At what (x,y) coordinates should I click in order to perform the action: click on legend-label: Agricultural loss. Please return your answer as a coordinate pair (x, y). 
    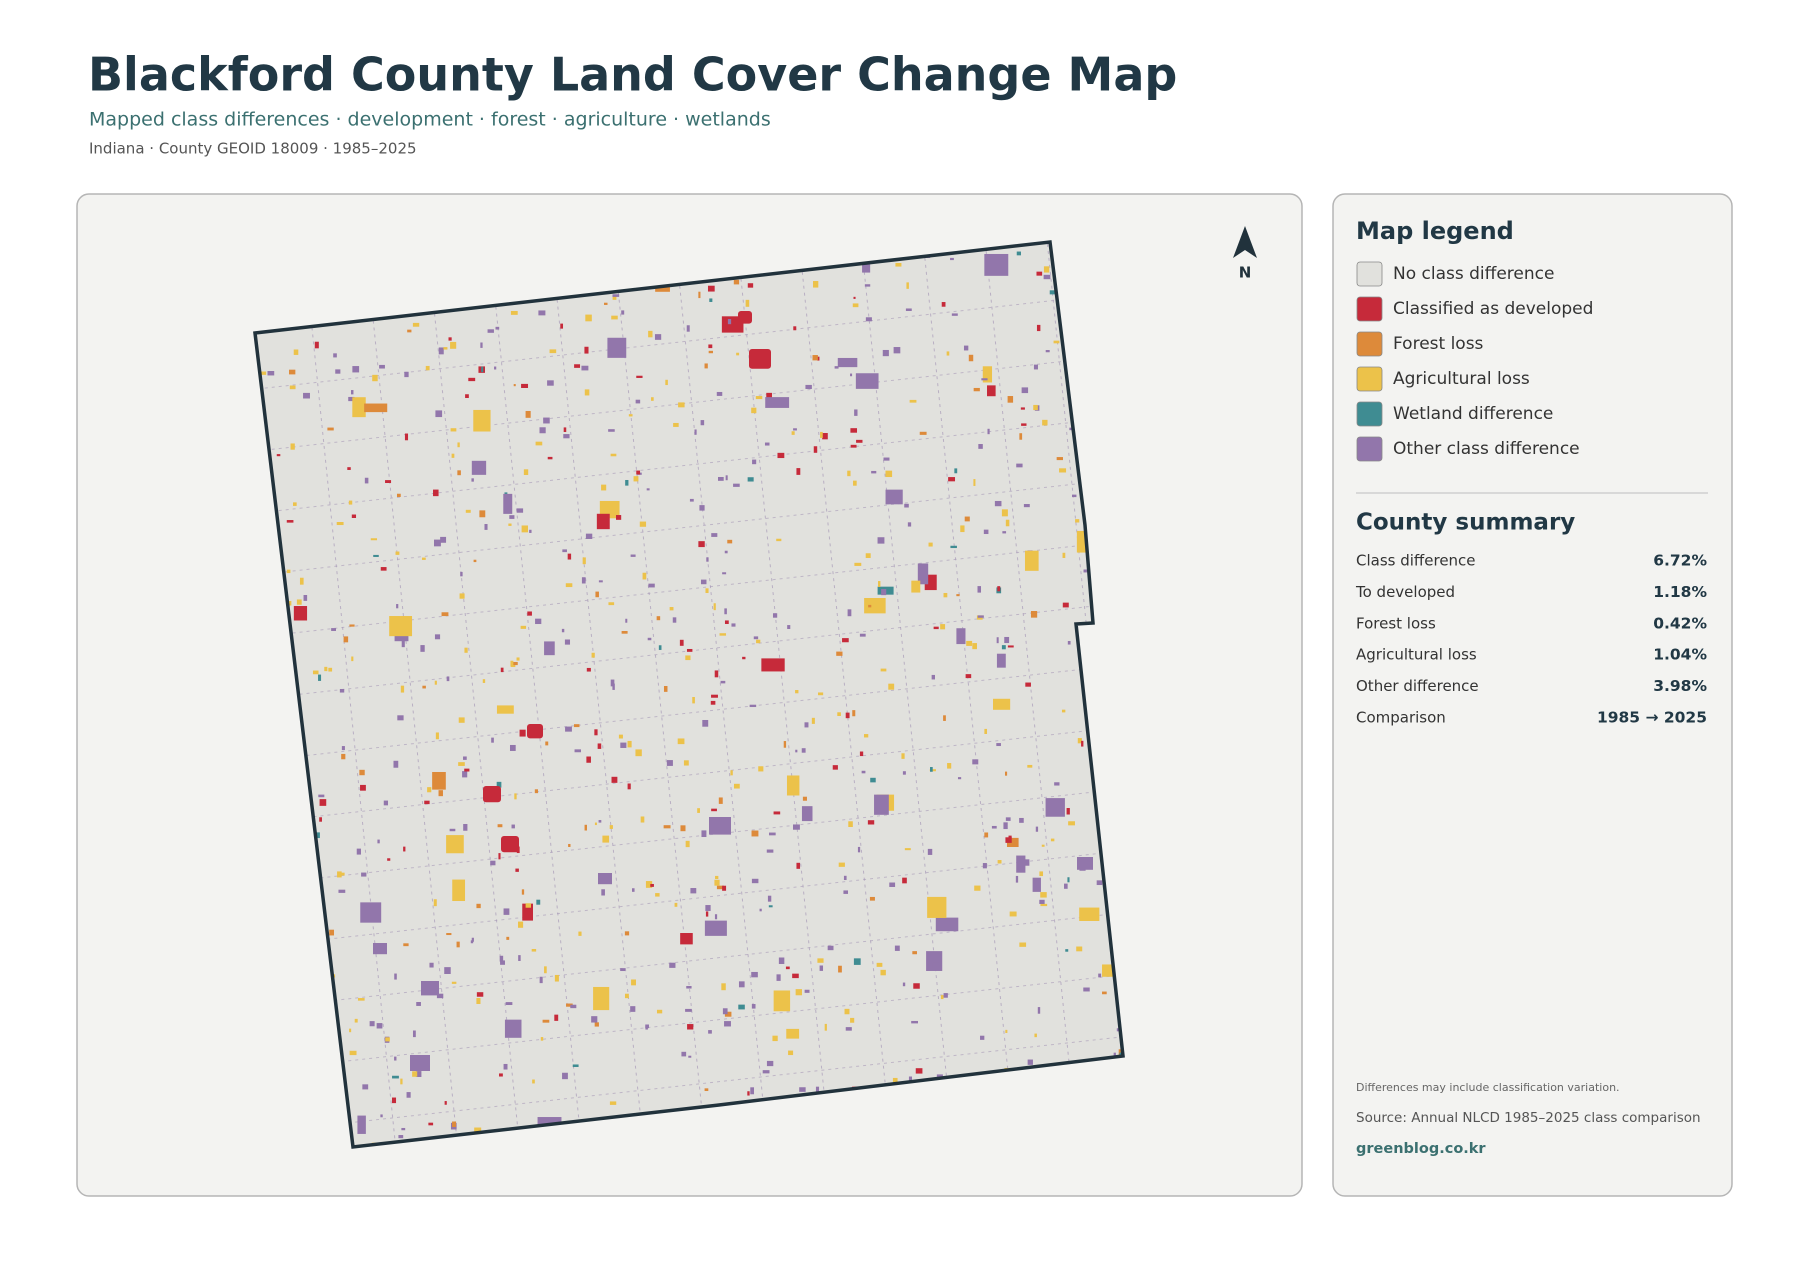
    Looking at the image, I should click on (1461, 379).